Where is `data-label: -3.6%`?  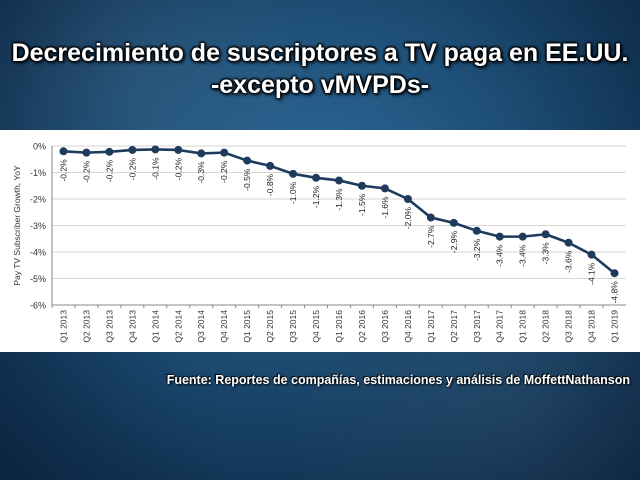 data-label: -3.6% is located at coordinates (569, 261).